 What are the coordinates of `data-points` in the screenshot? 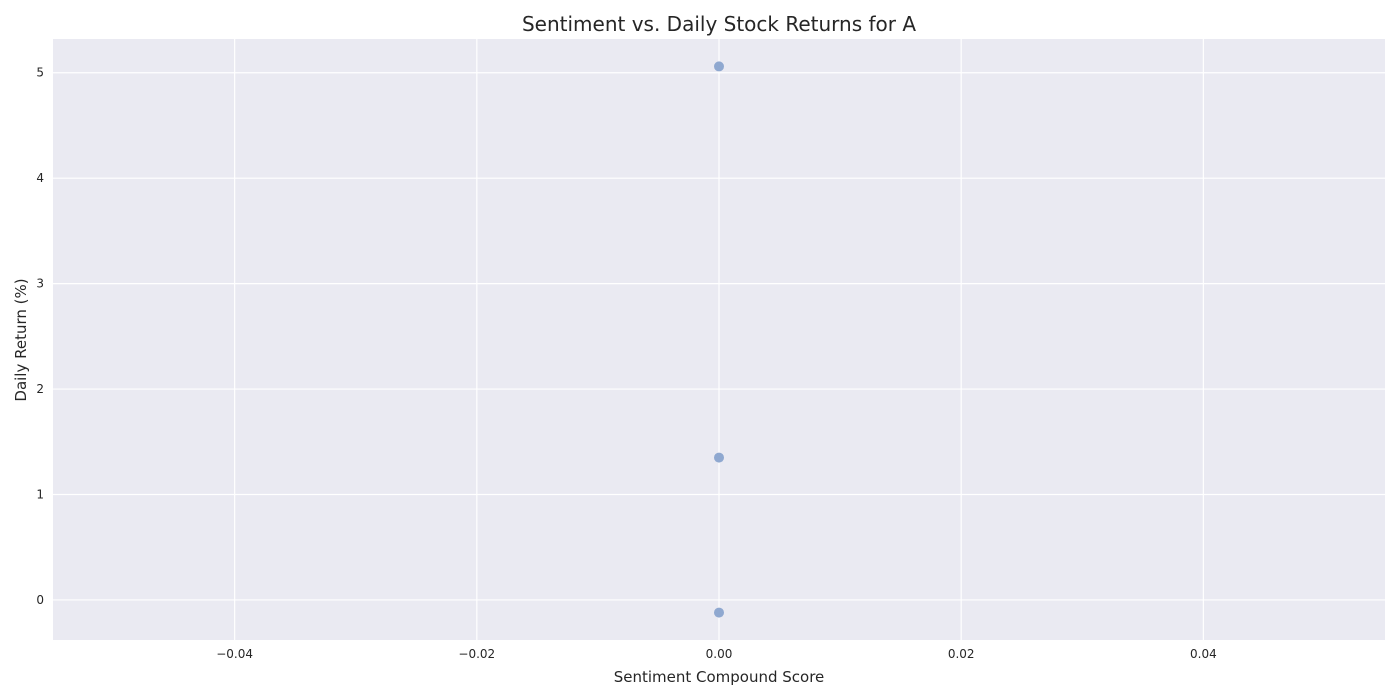 It's located at (719, 339).